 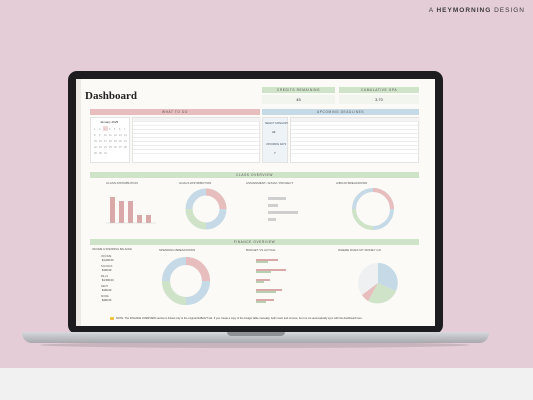 I want to click on warning-icon, so click(x=112, y=318).